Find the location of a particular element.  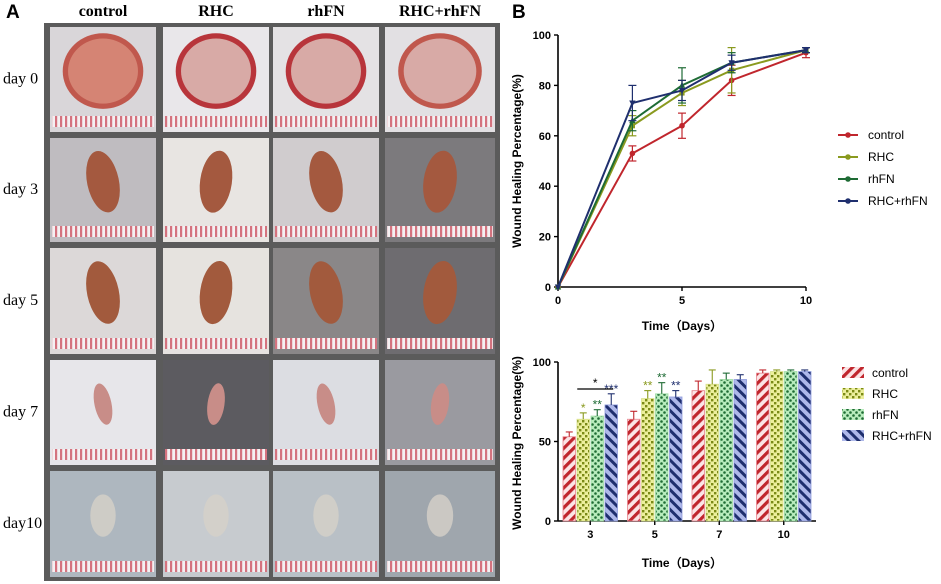

photo-day-3-rhc-rhfn is located at coordinates (440, 190).